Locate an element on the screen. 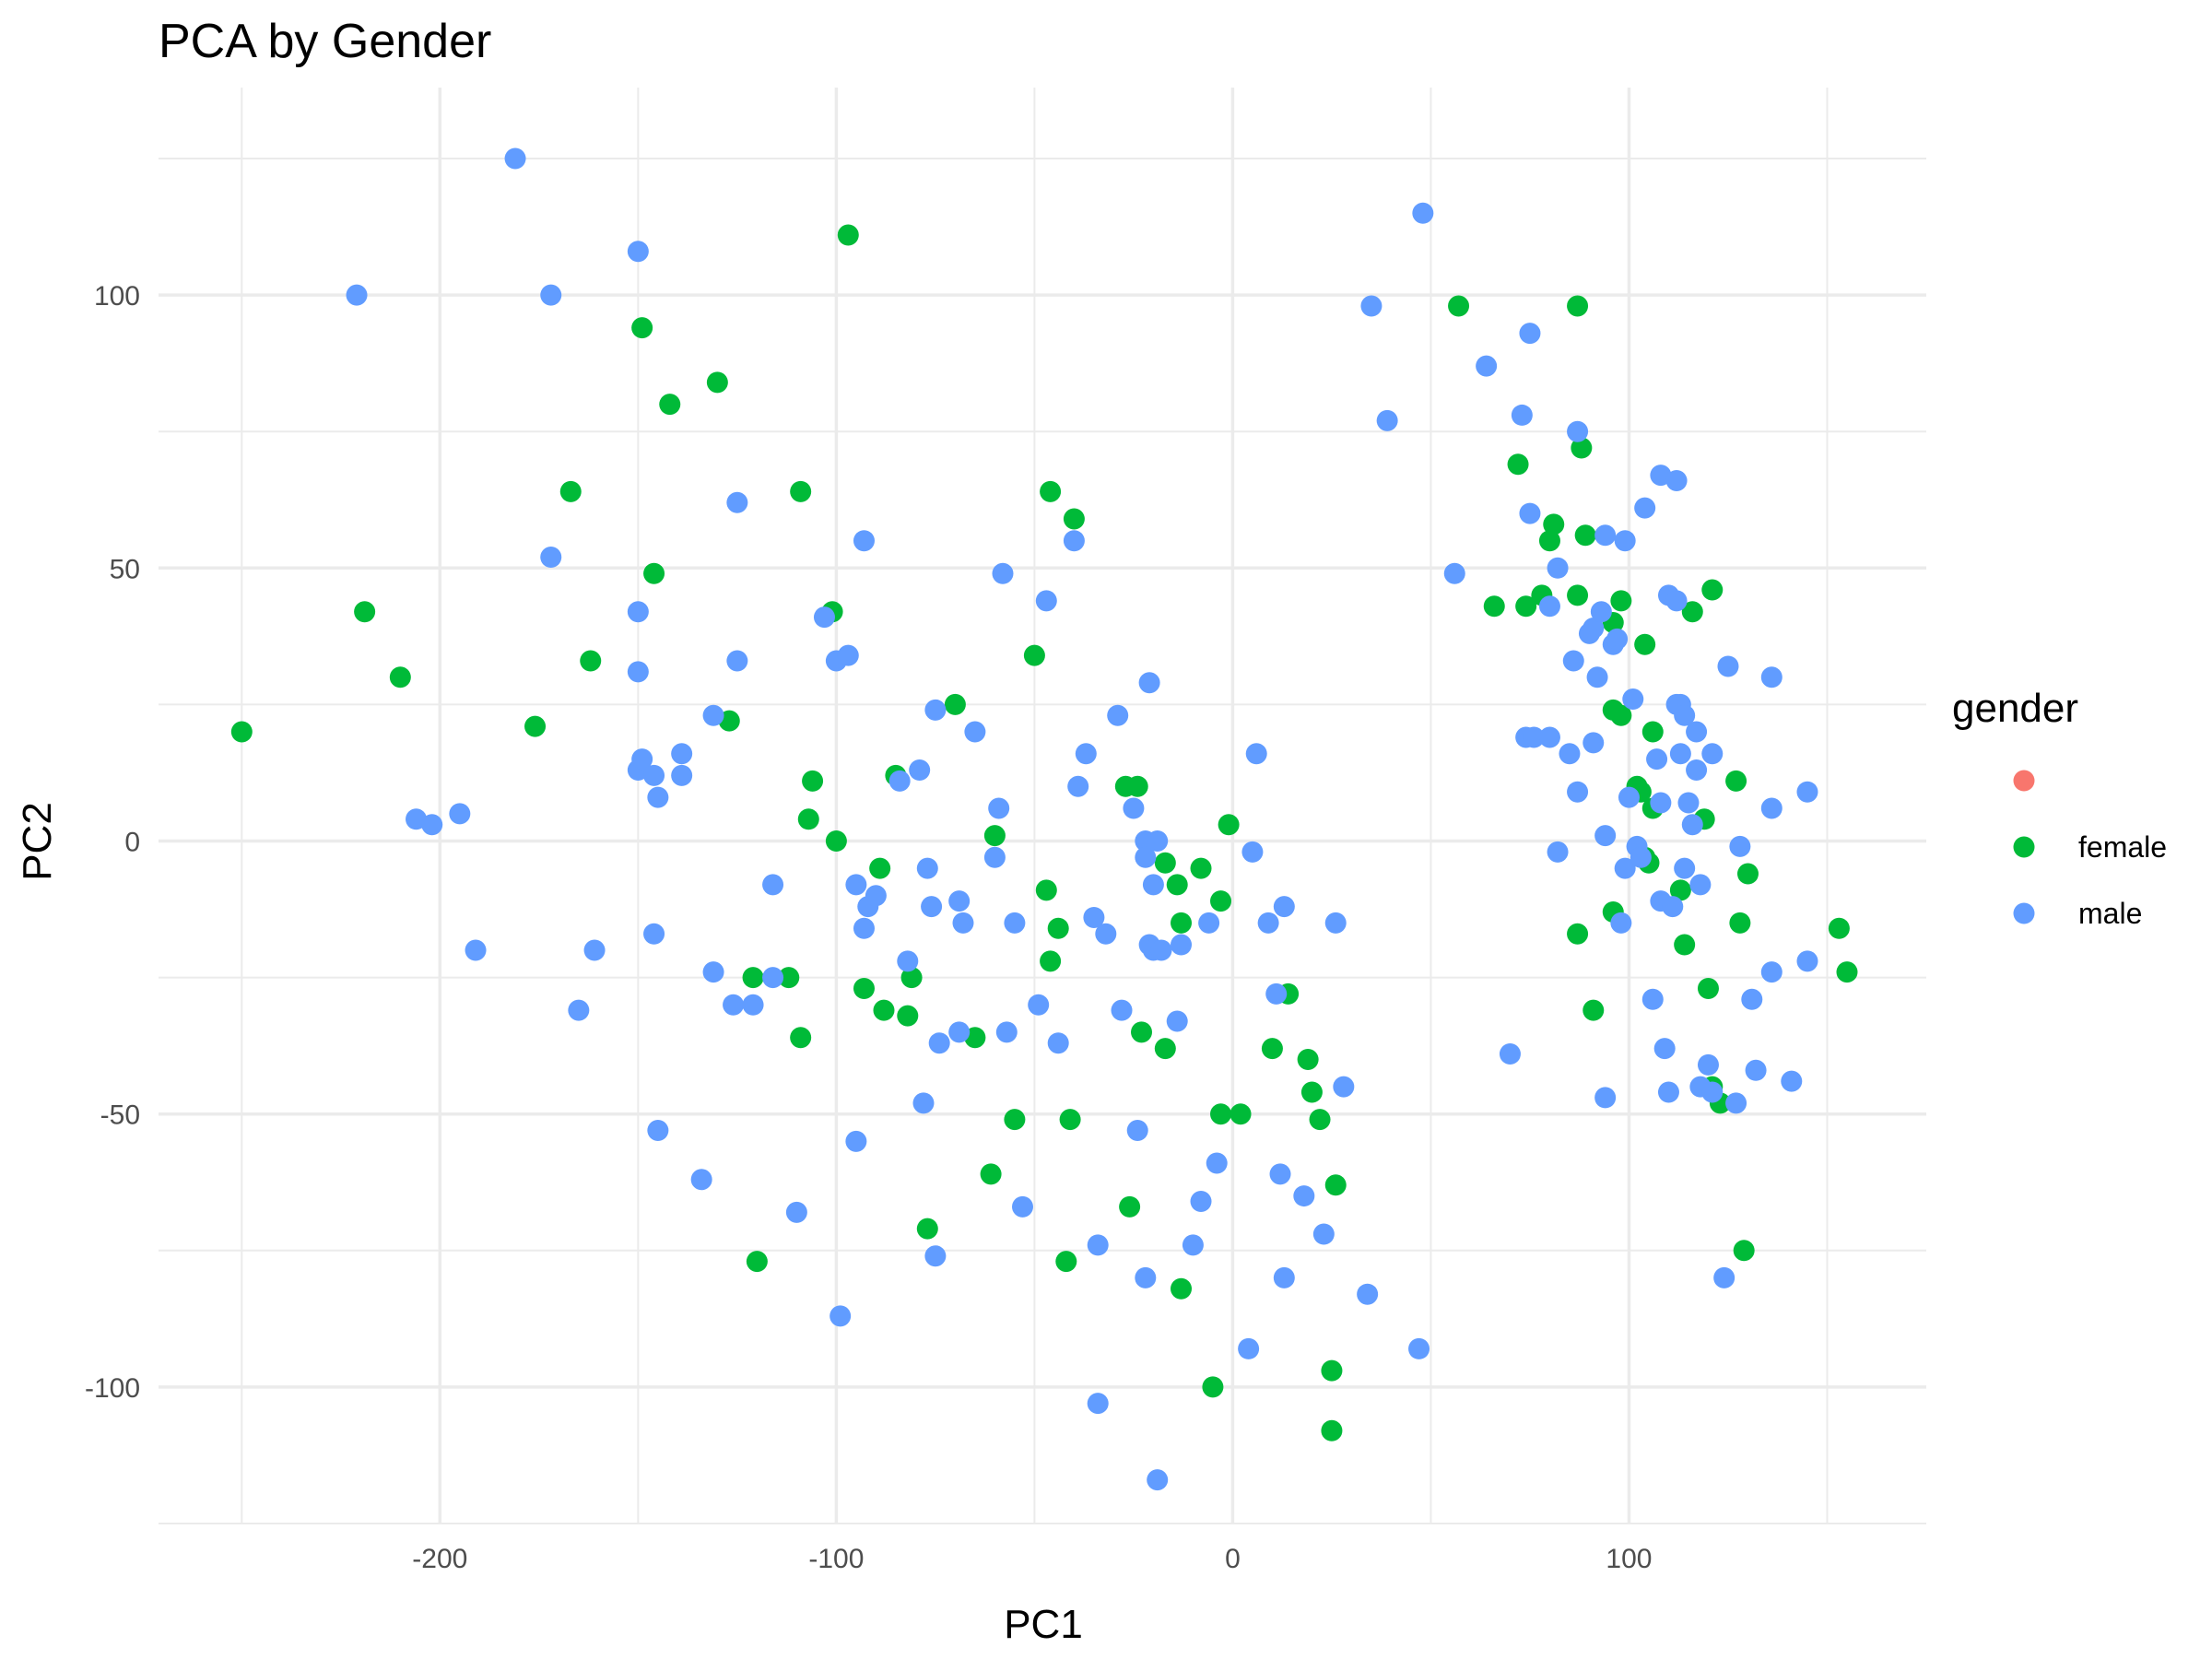 The height and width of the screenshot is (1659, 2212). y-tick-label: -100 is located at coordinates (112, 1388).